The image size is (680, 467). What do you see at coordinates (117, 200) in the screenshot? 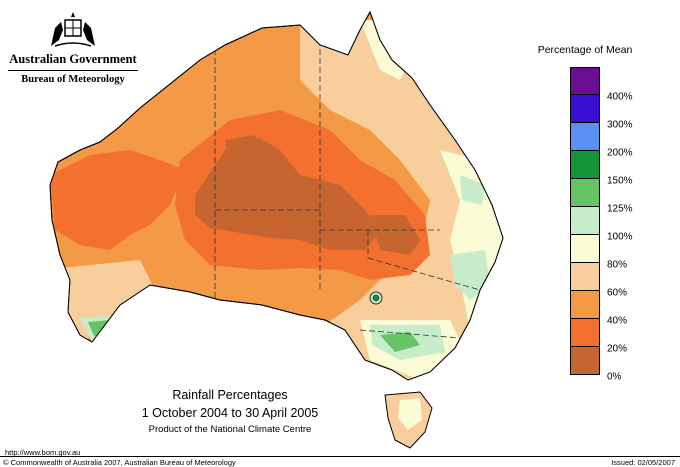
I see `band-20-40-west` at bounding box center [117, 200].